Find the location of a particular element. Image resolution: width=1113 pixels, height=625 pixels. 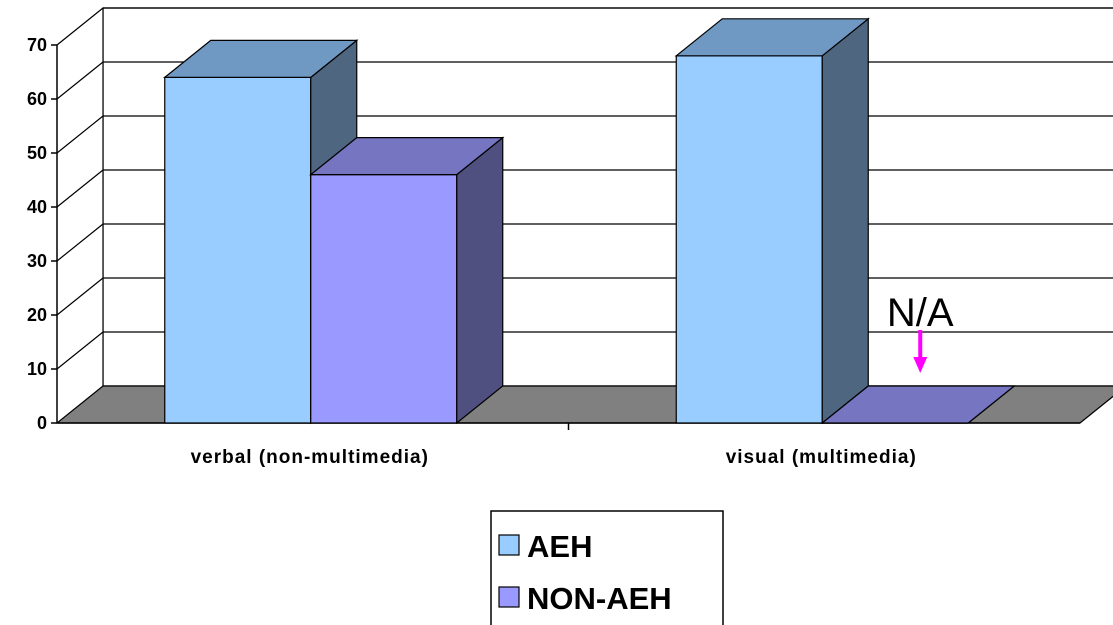

legend-box is located at coordinates (607, 567).